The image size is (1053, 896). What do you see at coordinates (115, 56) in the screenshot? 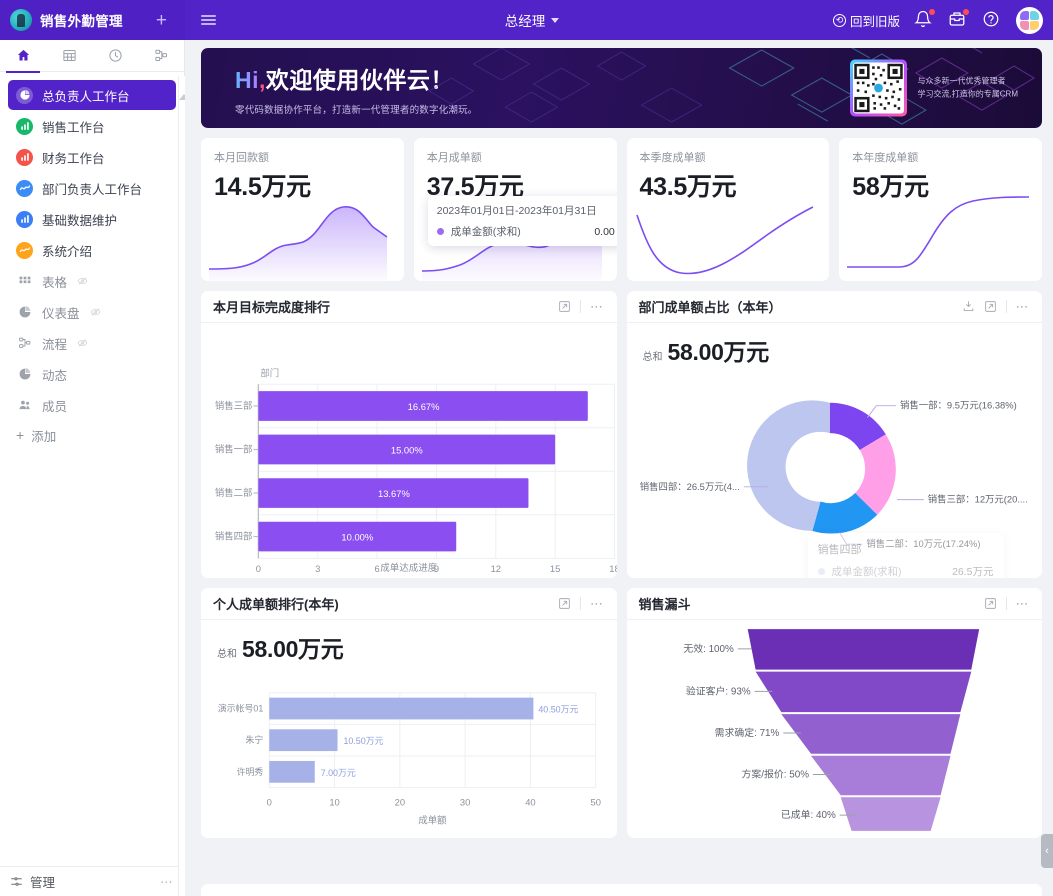
I see `sidebar-tab-clock` at bounding box center [115, 56].